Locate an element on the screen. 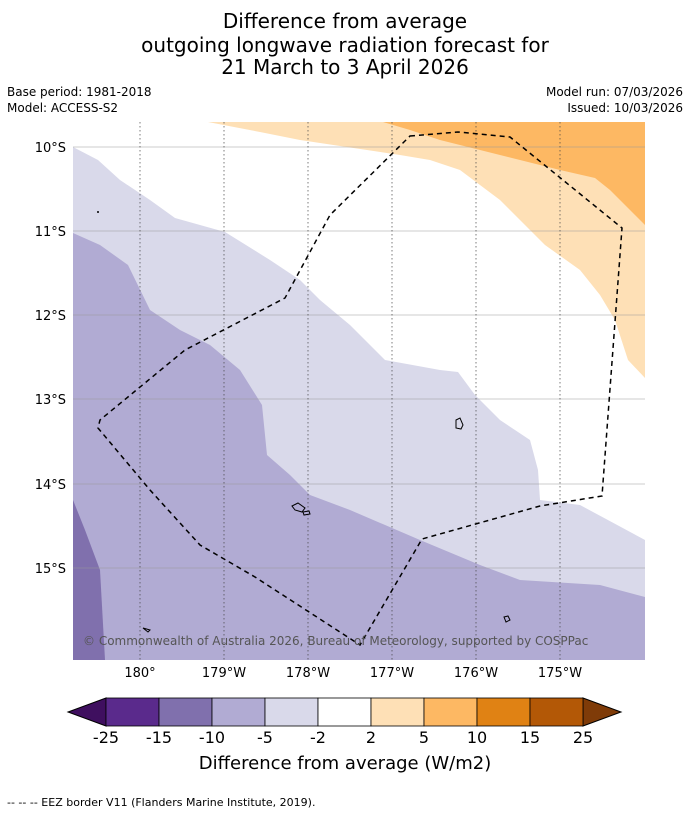 Image resolution: width=690 pixels, height=816 pixels. lon-label-177w: 177°W is located at coordinates (392, 673).